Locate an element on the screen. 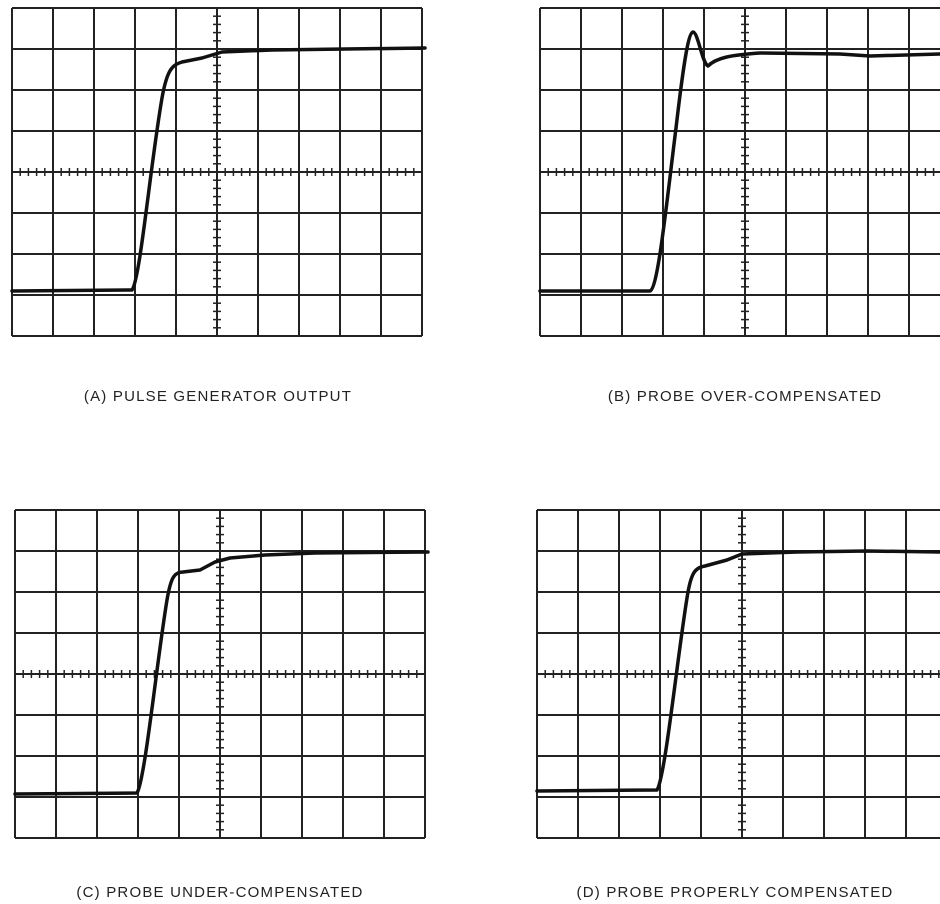 The height and width of the screenshot is (904, 940). panel-caption: (B) PROBE OVER-COMPENSATED is located at coordinates (745, 396).